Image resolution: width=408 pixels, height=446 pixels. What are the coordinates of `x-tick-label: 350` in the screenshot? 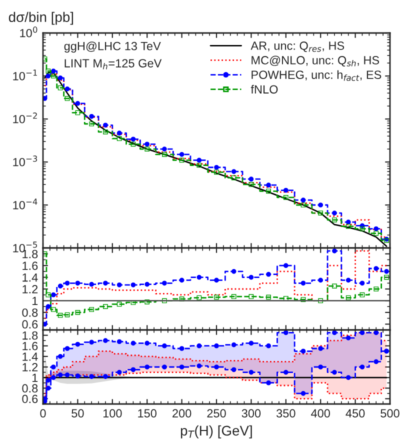 It's located at (286, 413).